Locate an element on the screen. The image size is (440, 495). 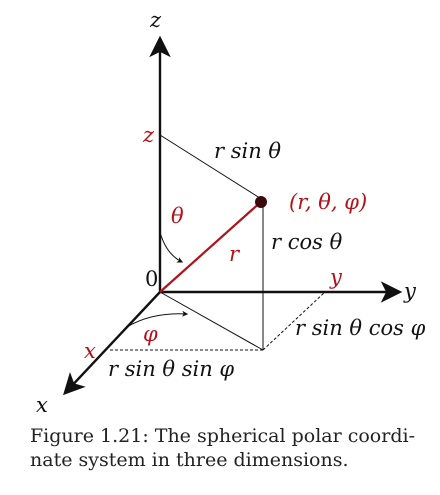
z-projection-label: z is located at coordinates (148, 135).